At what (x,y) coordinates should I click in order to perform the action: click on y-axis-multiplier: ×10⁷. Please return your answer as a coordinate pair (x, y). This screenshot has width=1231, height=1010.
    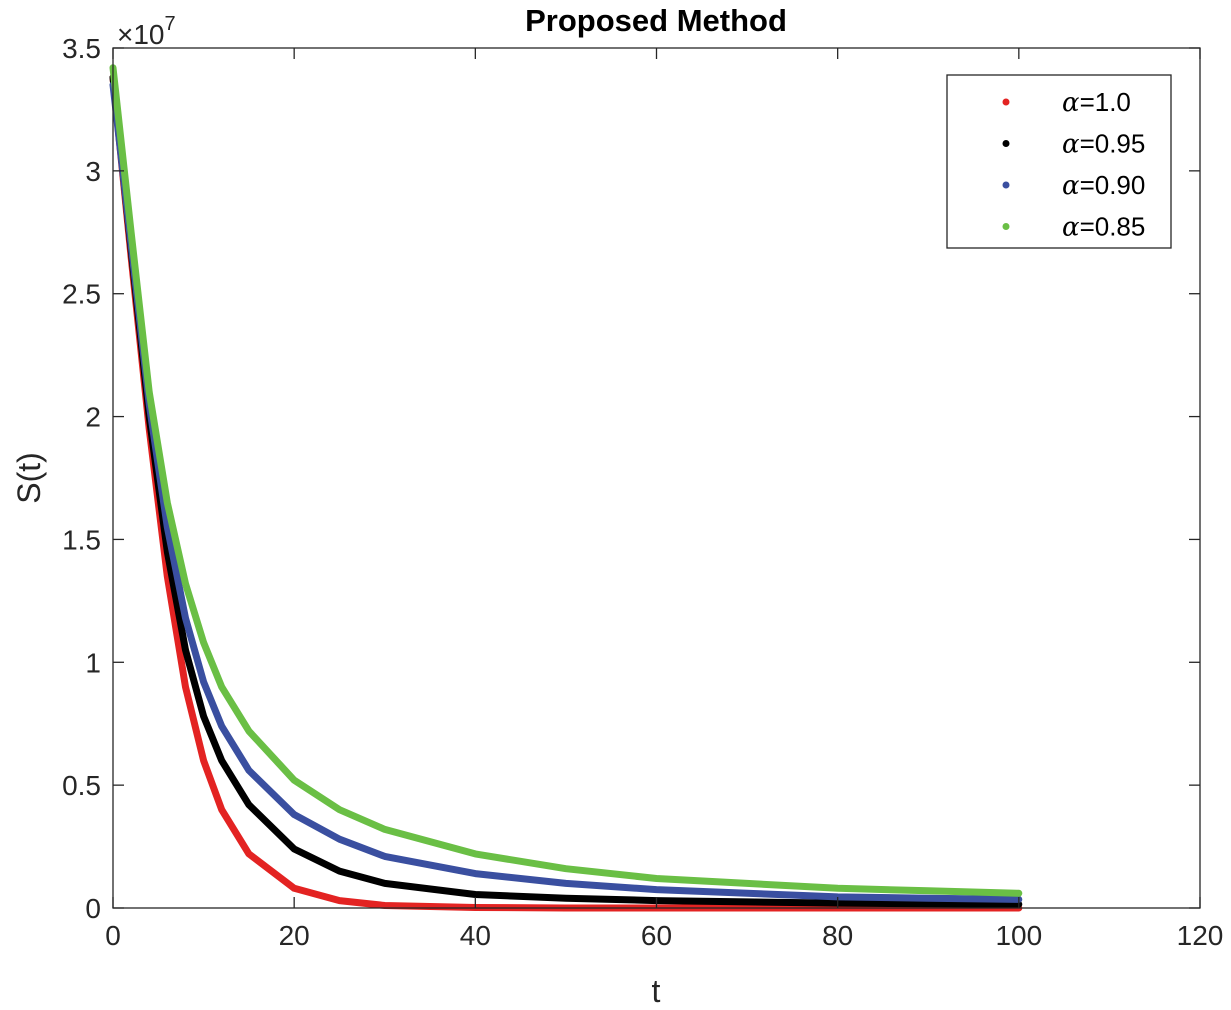
    Looking at the image, I should click on (146, 31).